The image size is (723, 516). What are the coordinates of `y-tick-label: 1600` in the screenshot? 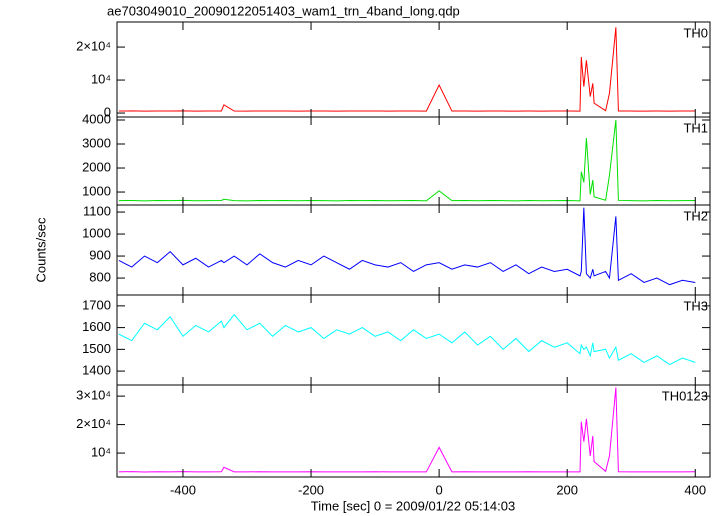 It's located at (96, 326).